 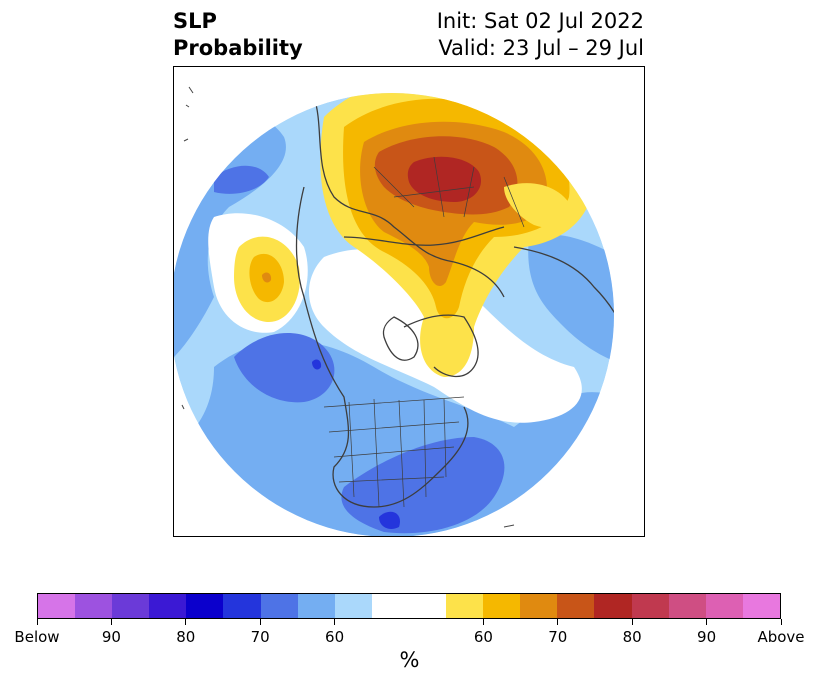 I want to click on blue-deep-spot-south, so click(x=389, y=520).